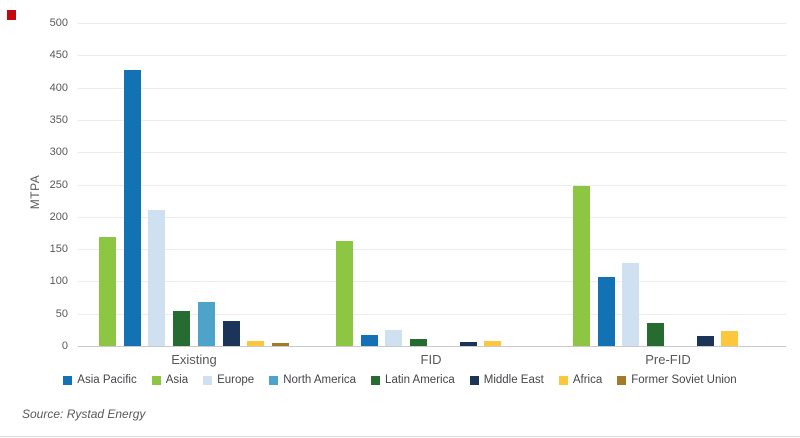  Describe the element at coordinates (656, 334) in the screenshot. I see `bar-latin-america-pre-fid` at that location.